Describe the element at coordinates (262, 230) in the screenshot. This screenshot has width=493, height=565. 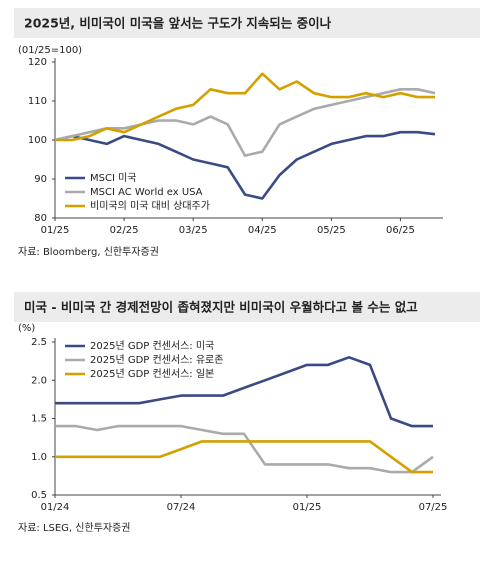
I see `x-tick-label: 04/25` at that location.